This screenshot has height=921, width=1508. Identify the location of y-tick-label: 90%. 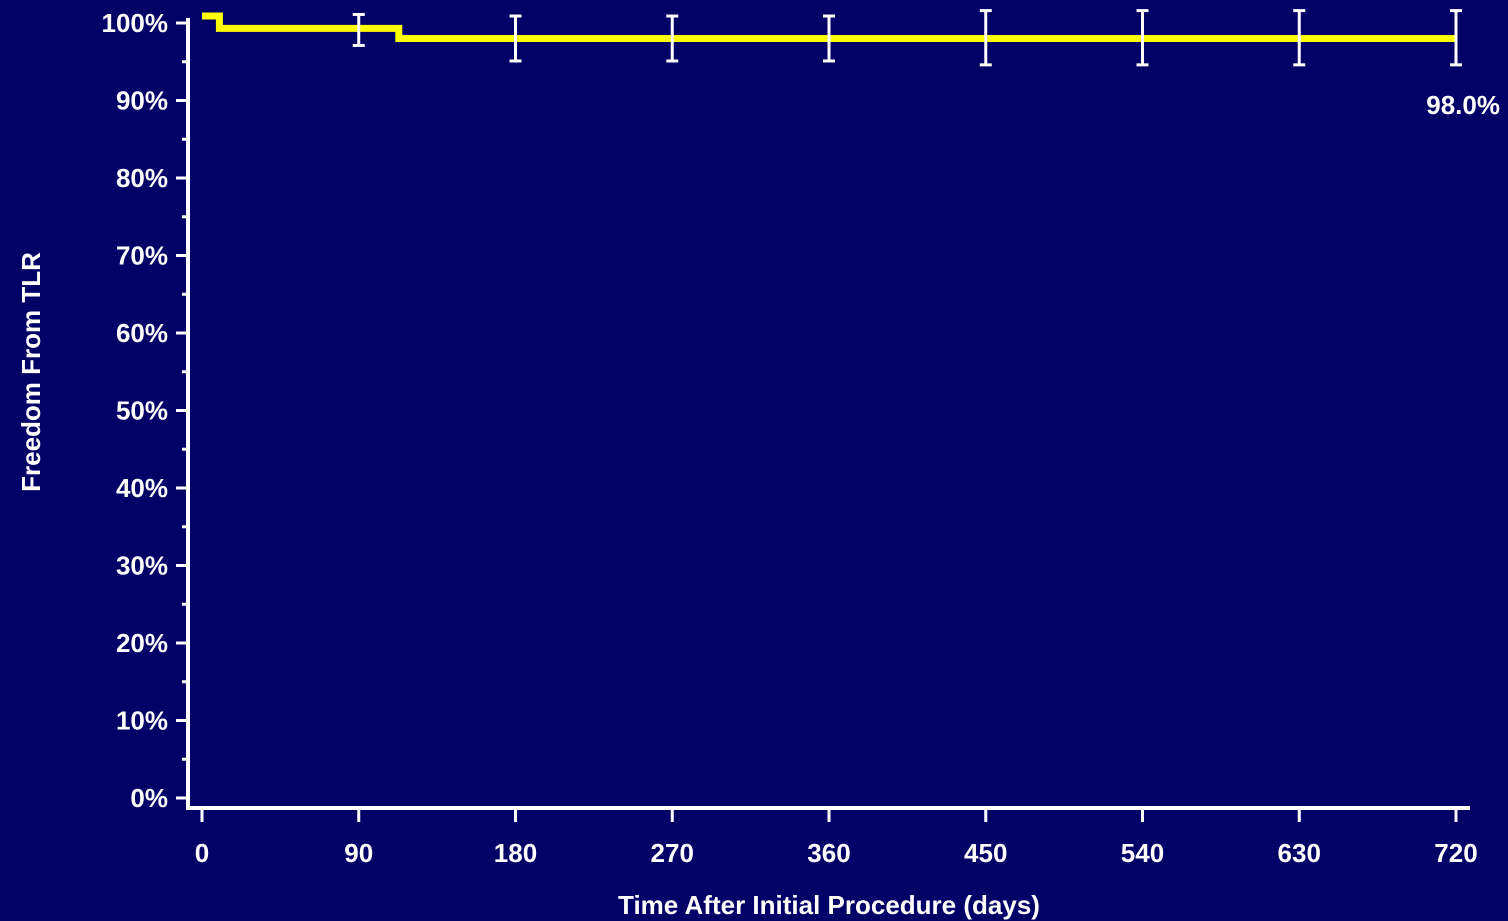
(142, 101).